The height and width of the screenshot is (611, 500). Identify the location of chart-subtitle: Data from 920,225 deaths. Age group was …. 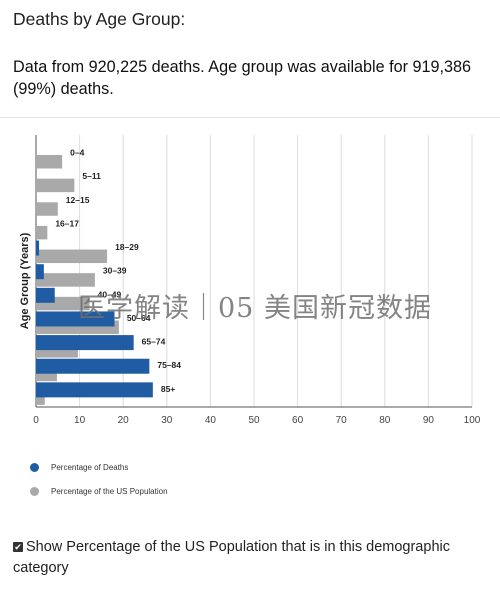
(242, 78).